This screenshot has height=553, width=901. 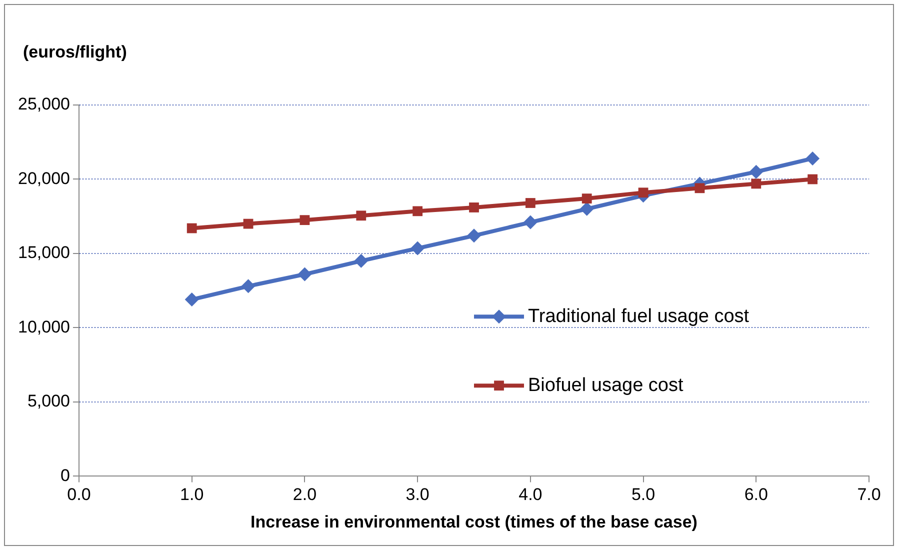 I want to click on x-tick-label: 7.0, so click(x=869, y=494).